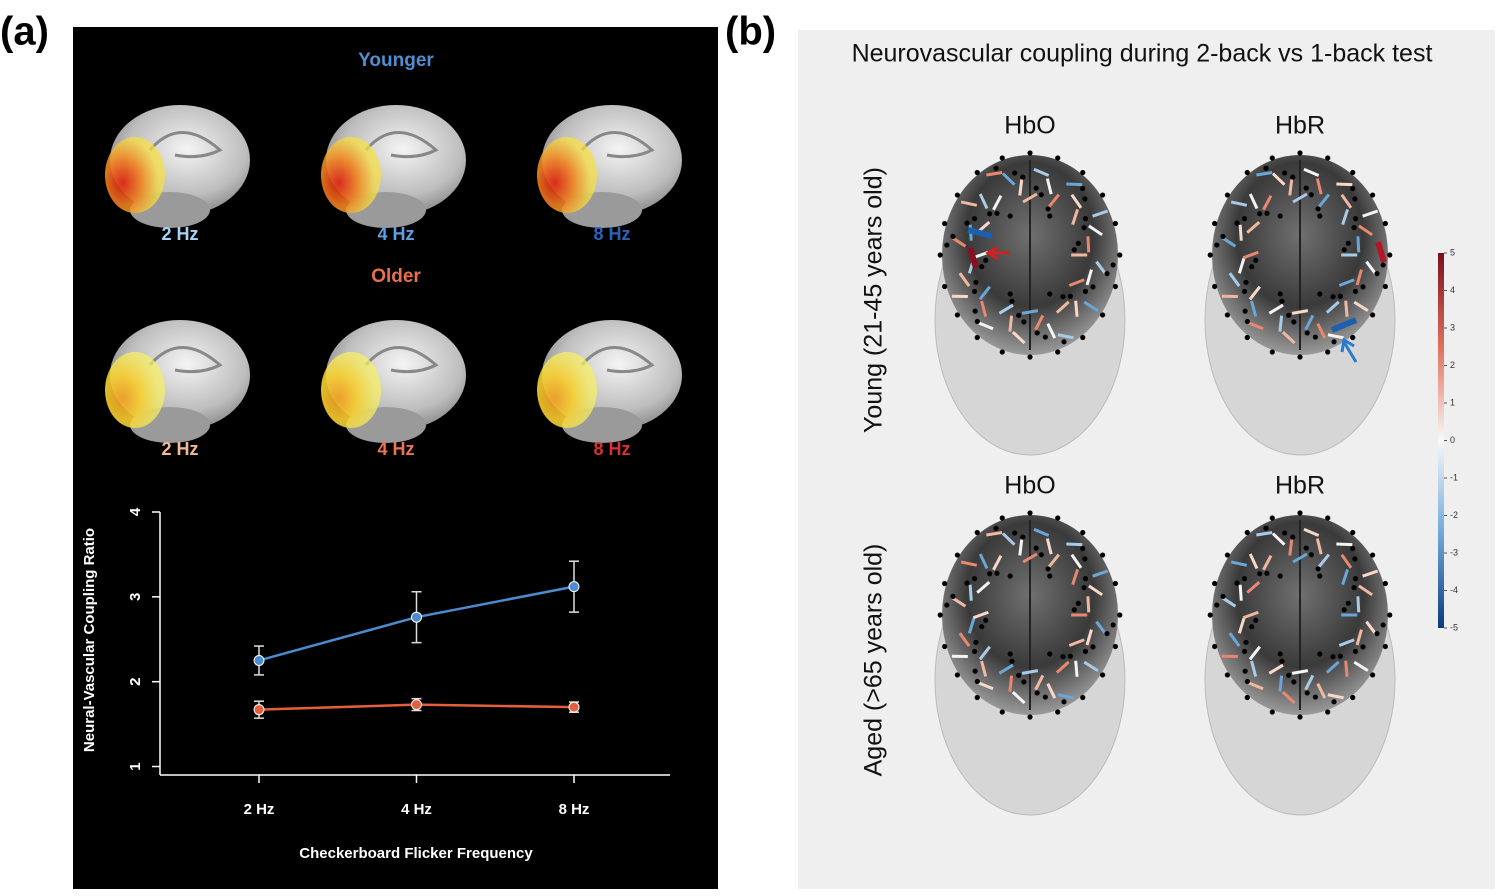  Describe the element at coordinates (1029, 486) in the screenshot. I see `column-label: HbO` at that location.